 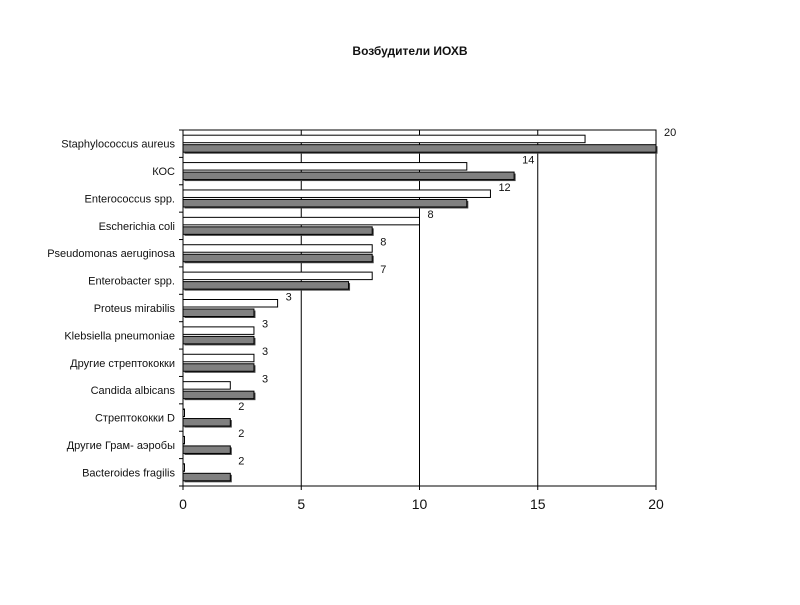 What do you see at coordinates (121, 446) in the screenshot?
I see `category-label: Другие Грам- аэробы` at bounding box center [121, 446].